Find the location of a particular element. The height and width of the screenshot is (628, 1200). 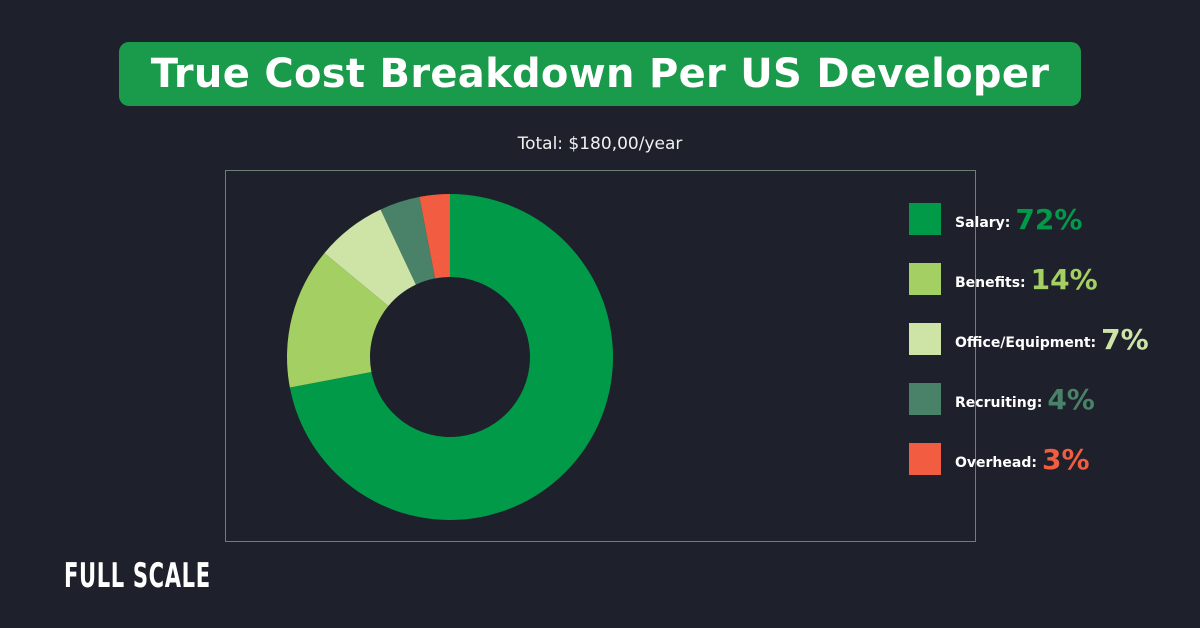

legend-item: Office/Equipment: 7% is located at coordinates (1029, 339).